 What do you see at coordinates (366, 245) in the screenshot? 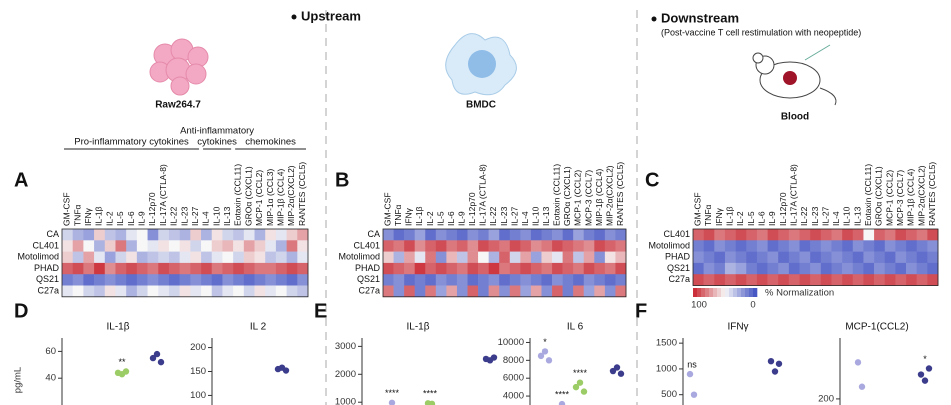
I see `row-label: CL401` at bounding box center [366, 245].